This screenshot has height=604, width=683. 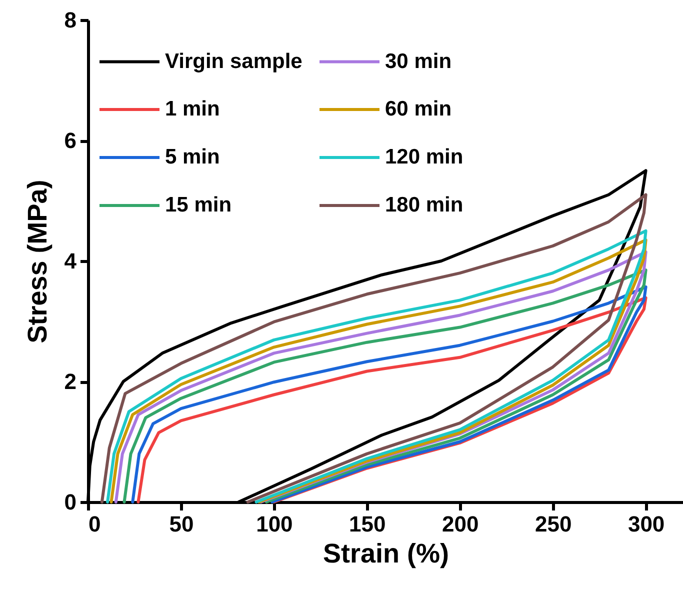 I want to click on legend-label: 15 min, so click(x=198, y=205).